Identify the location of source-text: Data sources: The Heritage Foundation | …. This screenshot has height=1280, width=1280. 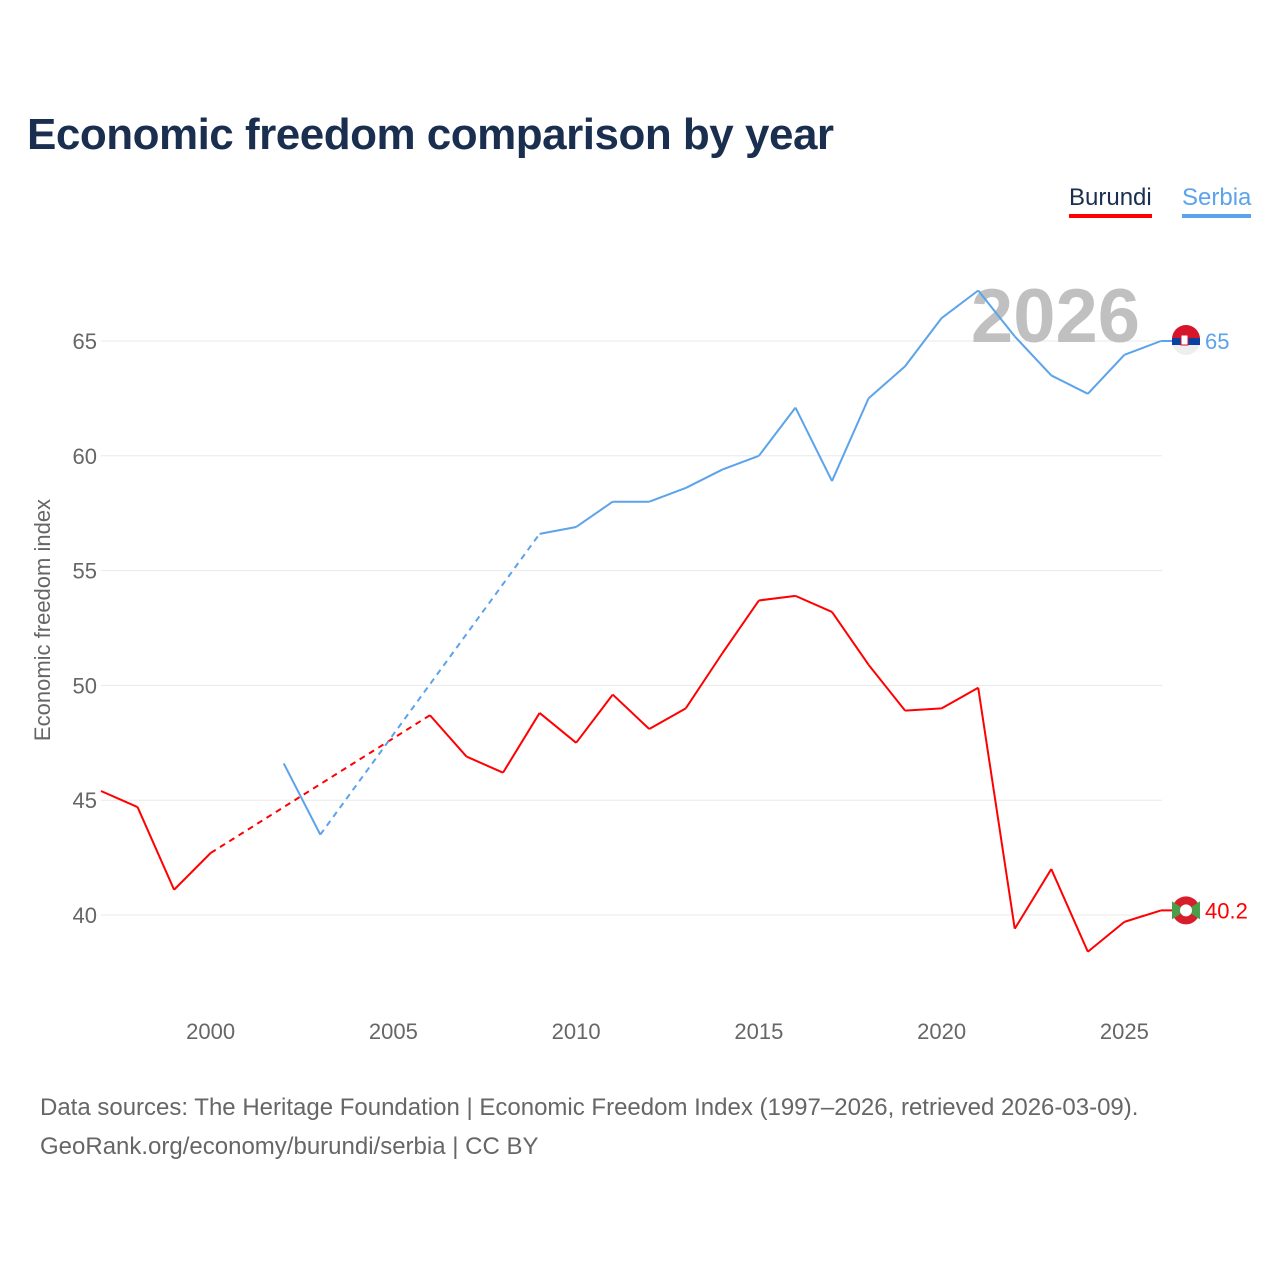
(589, 1107).